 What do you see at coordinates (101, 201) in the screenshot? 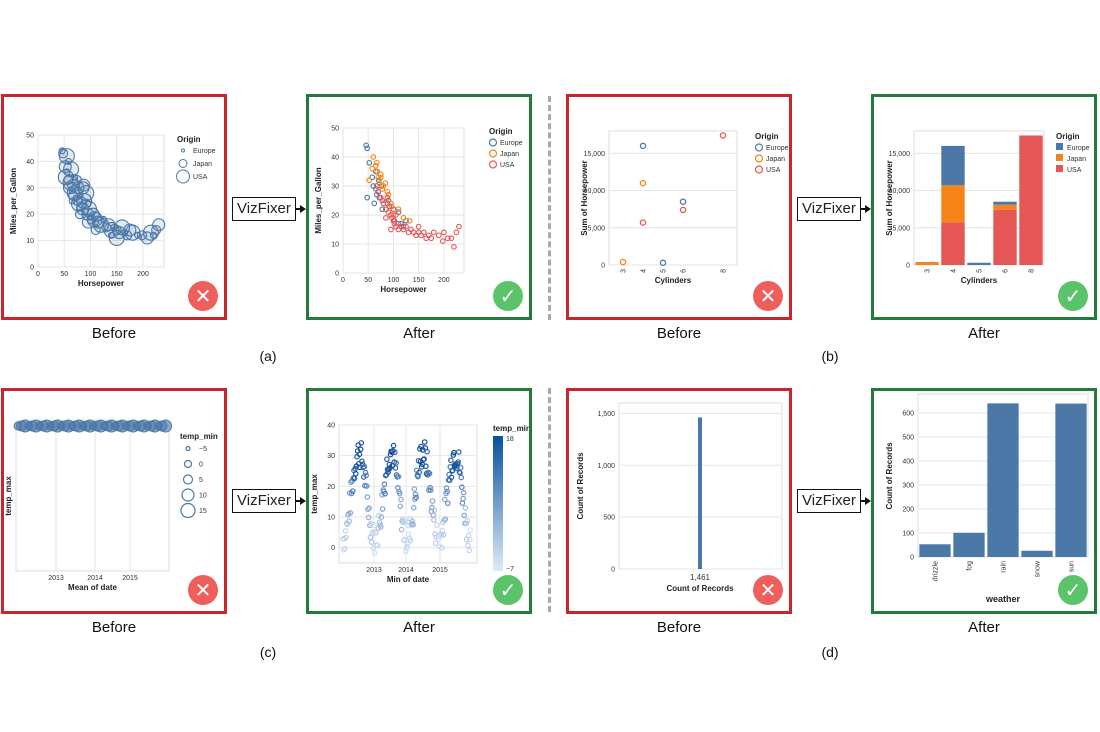
I see `plot-frame` at bounding box center [101, 201].